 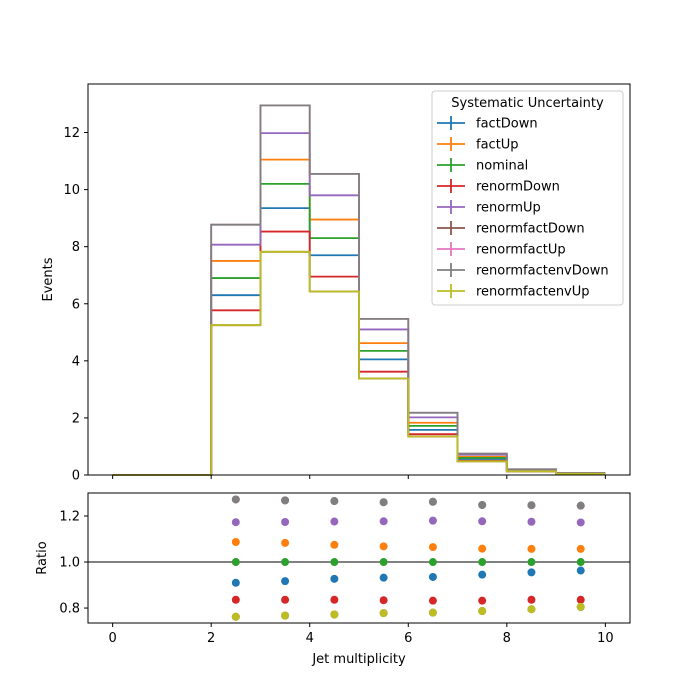 What do you see at coordinates (507, 124) in the screenshot?
I see `legend-label: factDown` at bounding box center [507, 124].